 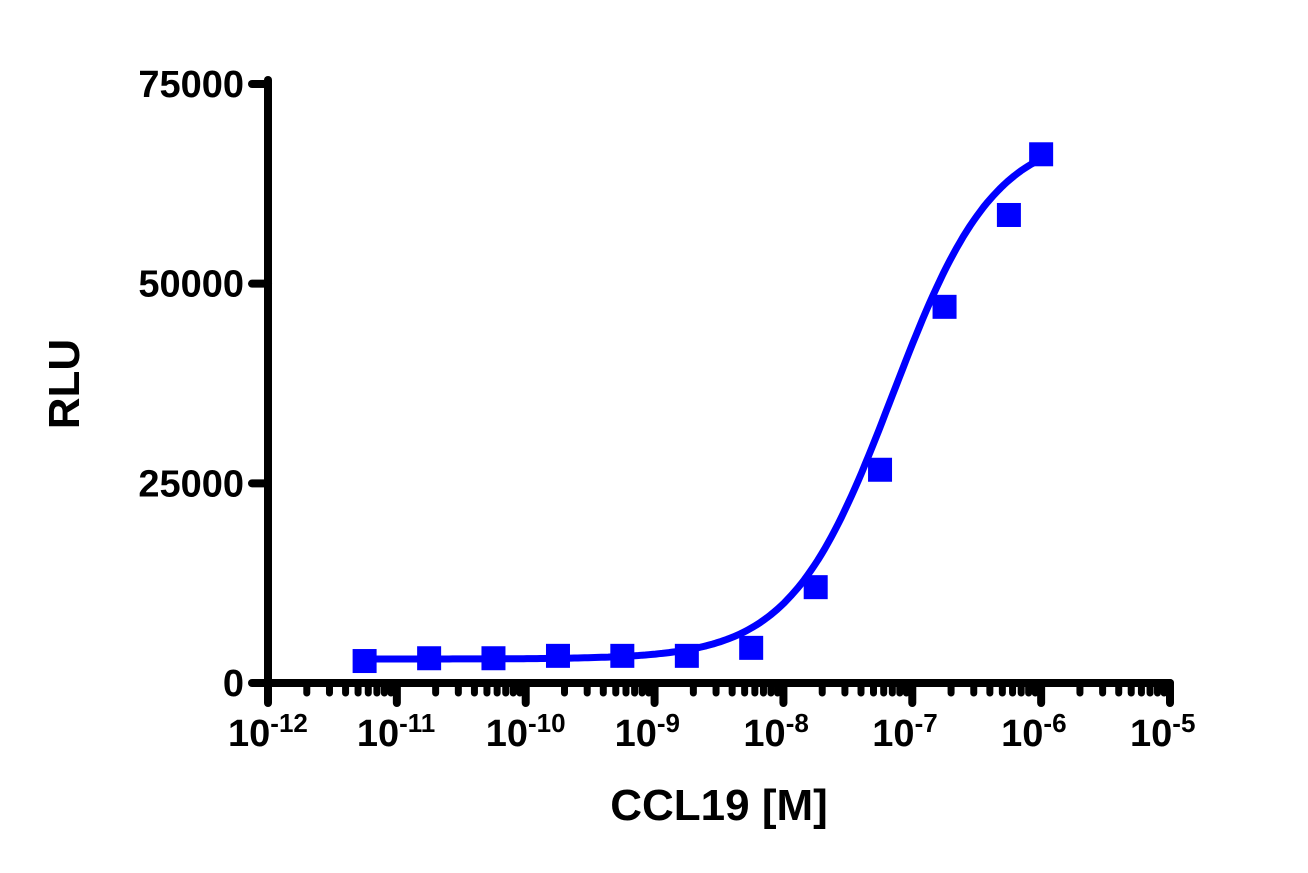 I want to click on x-tick-label: 10⁻¹², so click(x=268, y=731).